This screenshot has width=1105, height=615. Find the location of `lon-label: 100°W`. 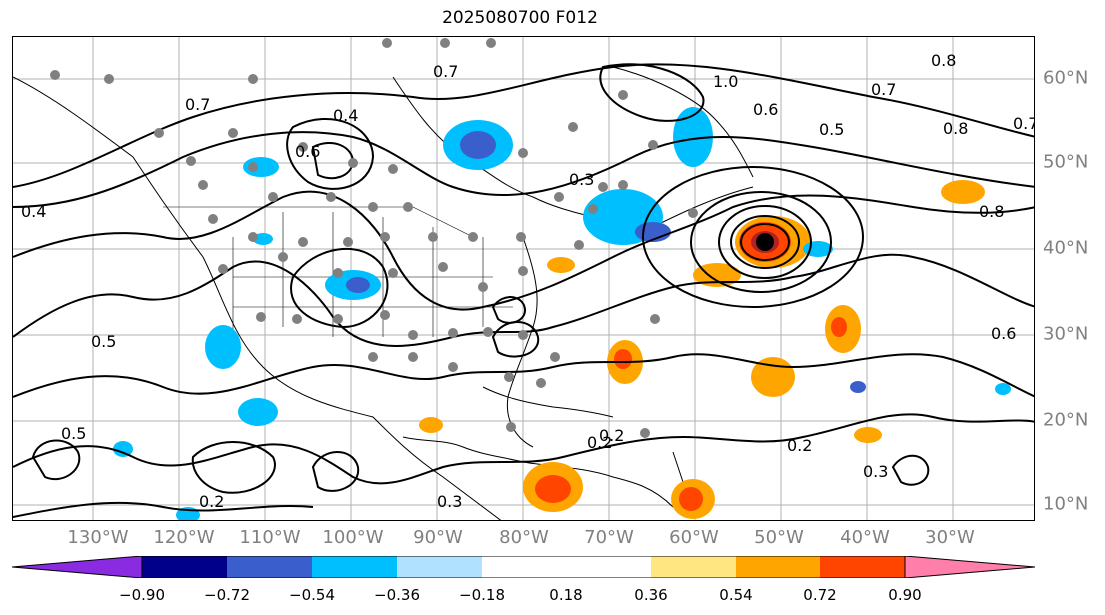

lon-label: 100°W is located at coordinates (353, 537).